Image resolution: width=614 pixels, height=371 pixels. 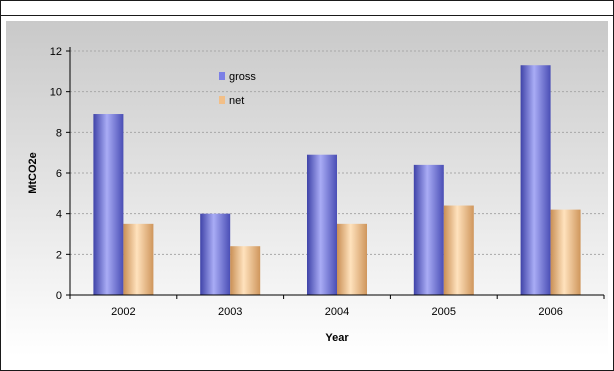 I want to click on x-tick-label: 2006, so click(x=550, y=312).